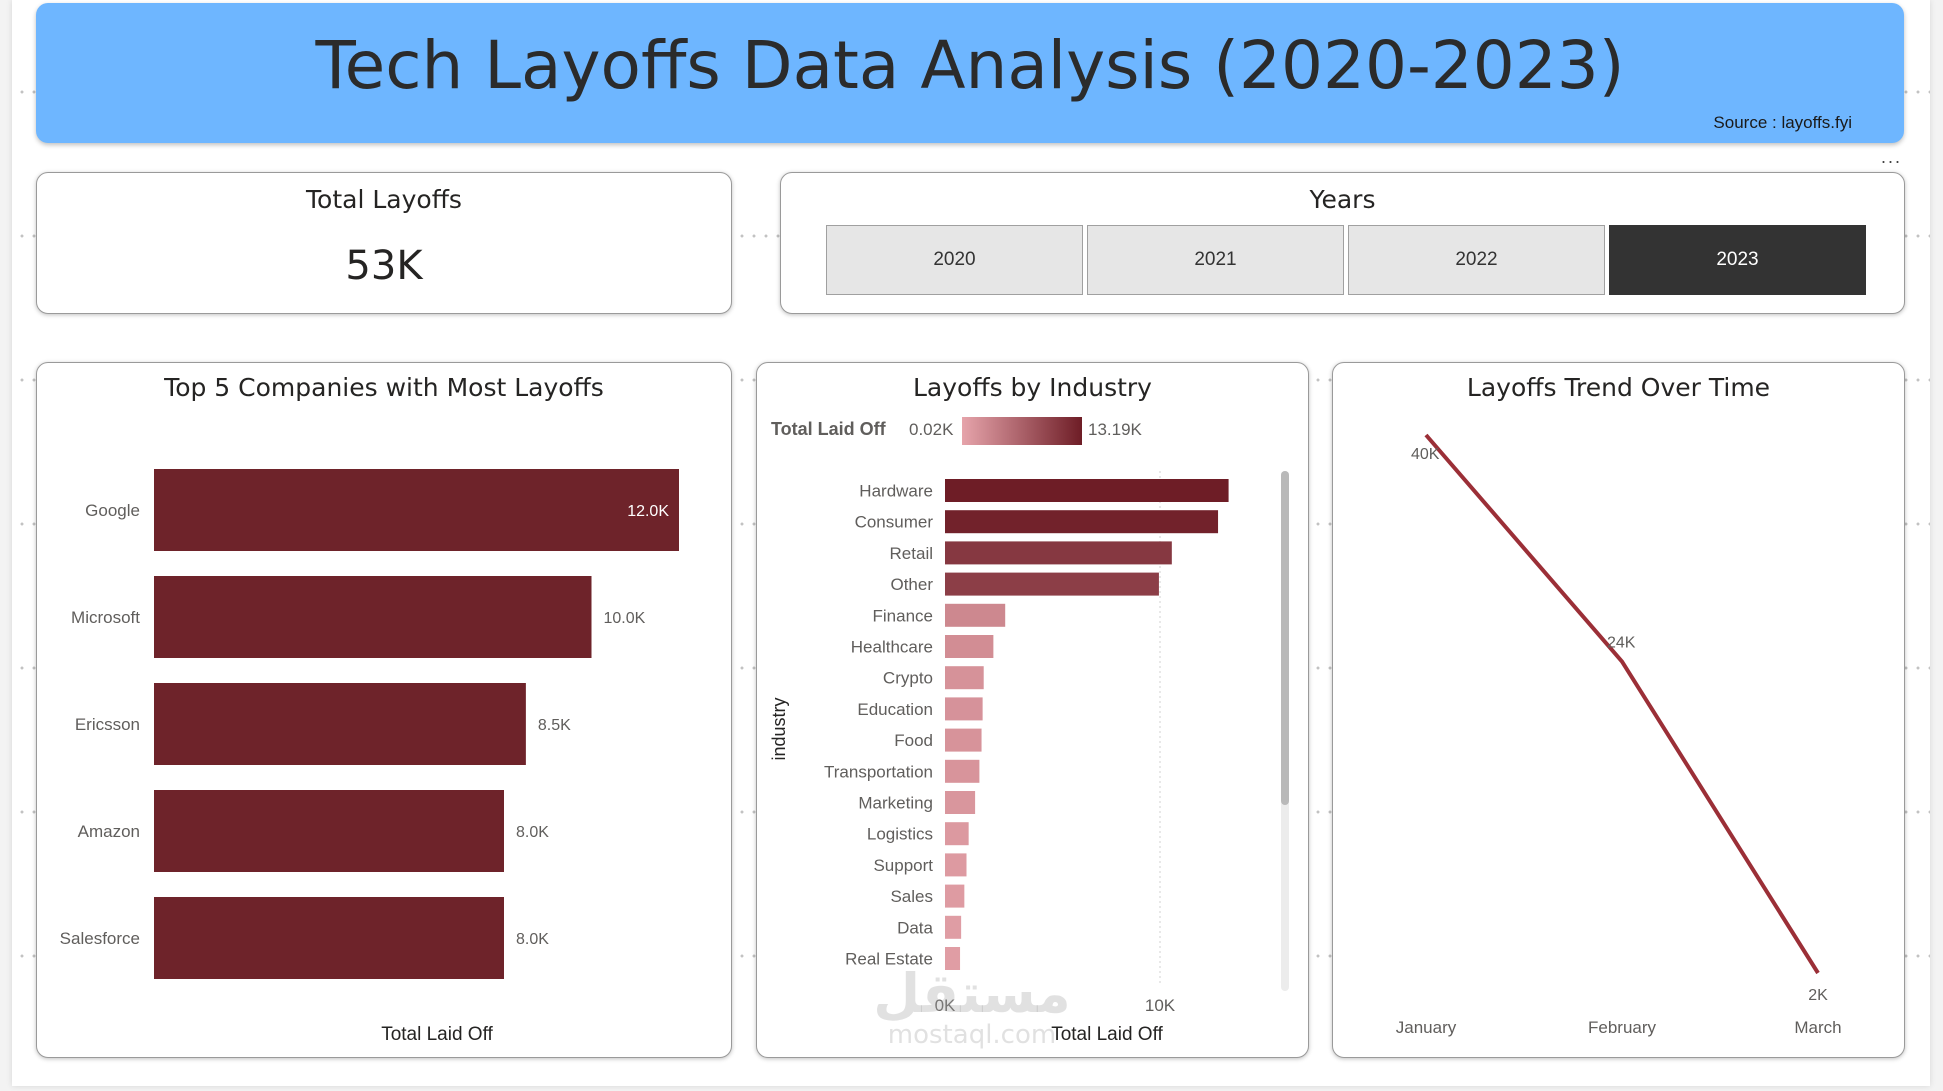 This screenshot has height=1091, width=1943. I want to click on industry-label: Real Estate, so click(889, 959).